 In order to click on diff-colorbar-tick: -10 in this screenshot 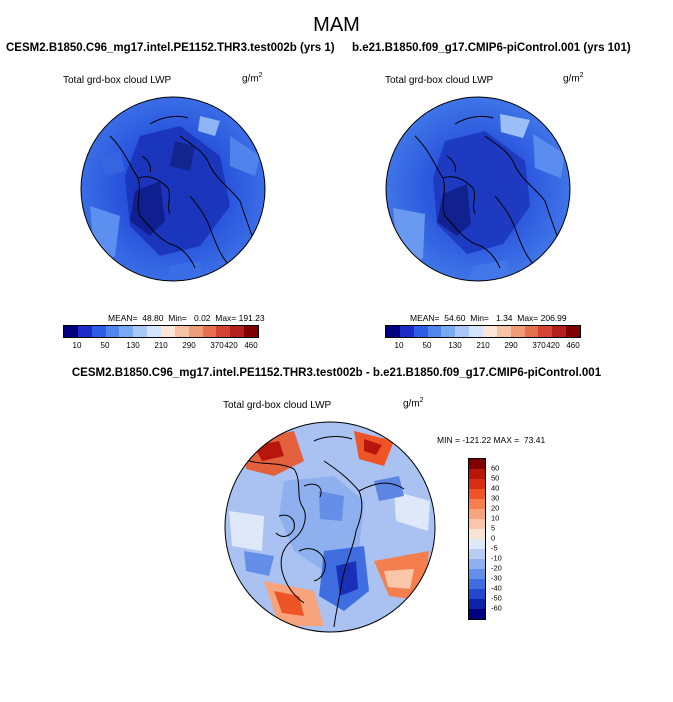, I will do `click(496, 558)`.